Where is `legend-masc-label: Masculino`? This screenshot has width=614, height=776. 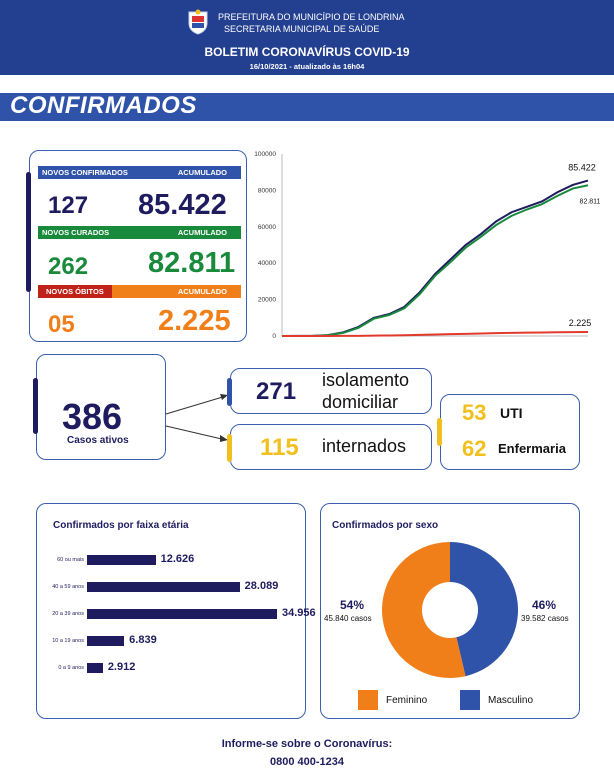
legend-masc-label: Masculino is located at coordinates (511, 700).